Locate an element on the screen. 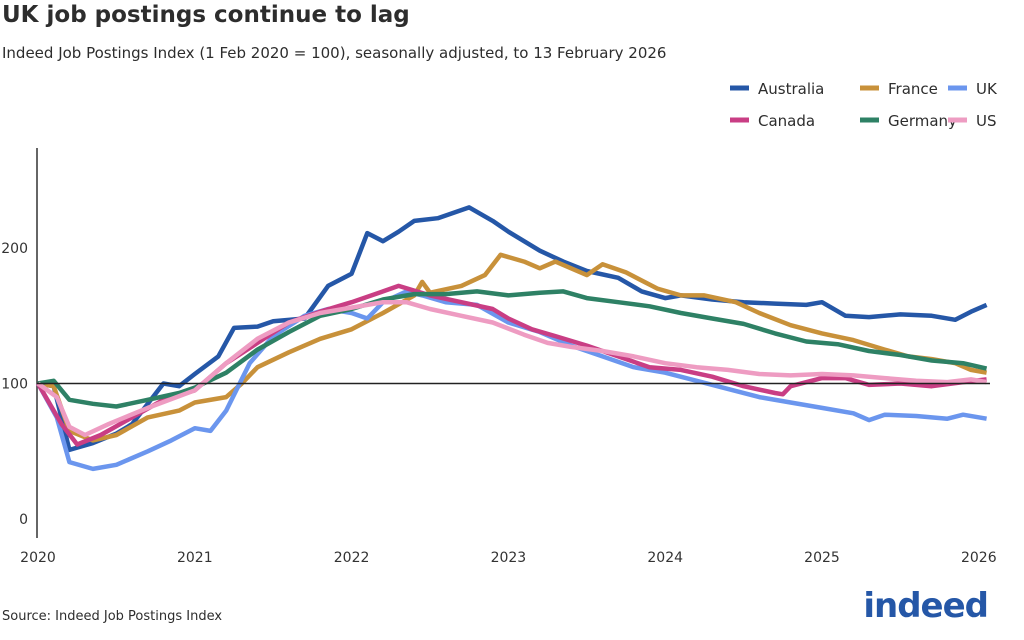  legend-label-uk: UK is located at coordinates (987, 89).